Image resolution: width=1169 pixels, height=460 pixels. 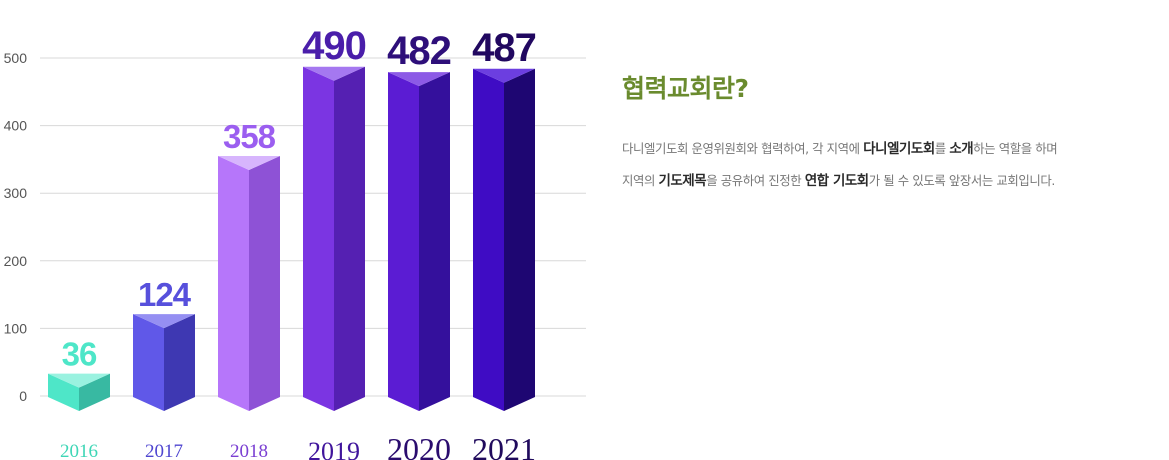 What do you see at coordinates (640, 180) in the screenshot?
I see `desc-text: 지역의` at bounding box center [640, 180].